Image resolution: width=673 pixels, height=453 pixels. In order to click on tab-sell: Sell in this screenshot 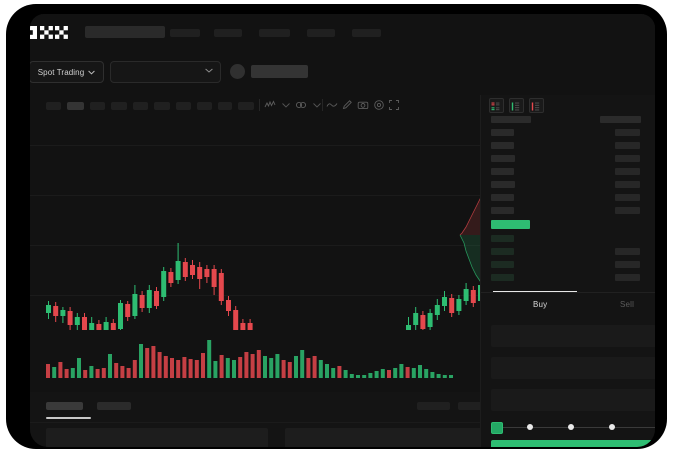, I will do `click(627, 304)`.